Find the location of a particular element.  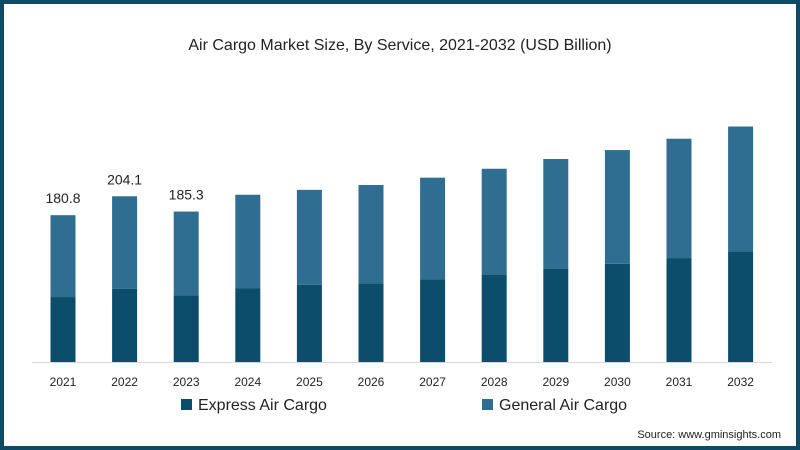

legend-swatch-general is located at coordinates (487, 404).